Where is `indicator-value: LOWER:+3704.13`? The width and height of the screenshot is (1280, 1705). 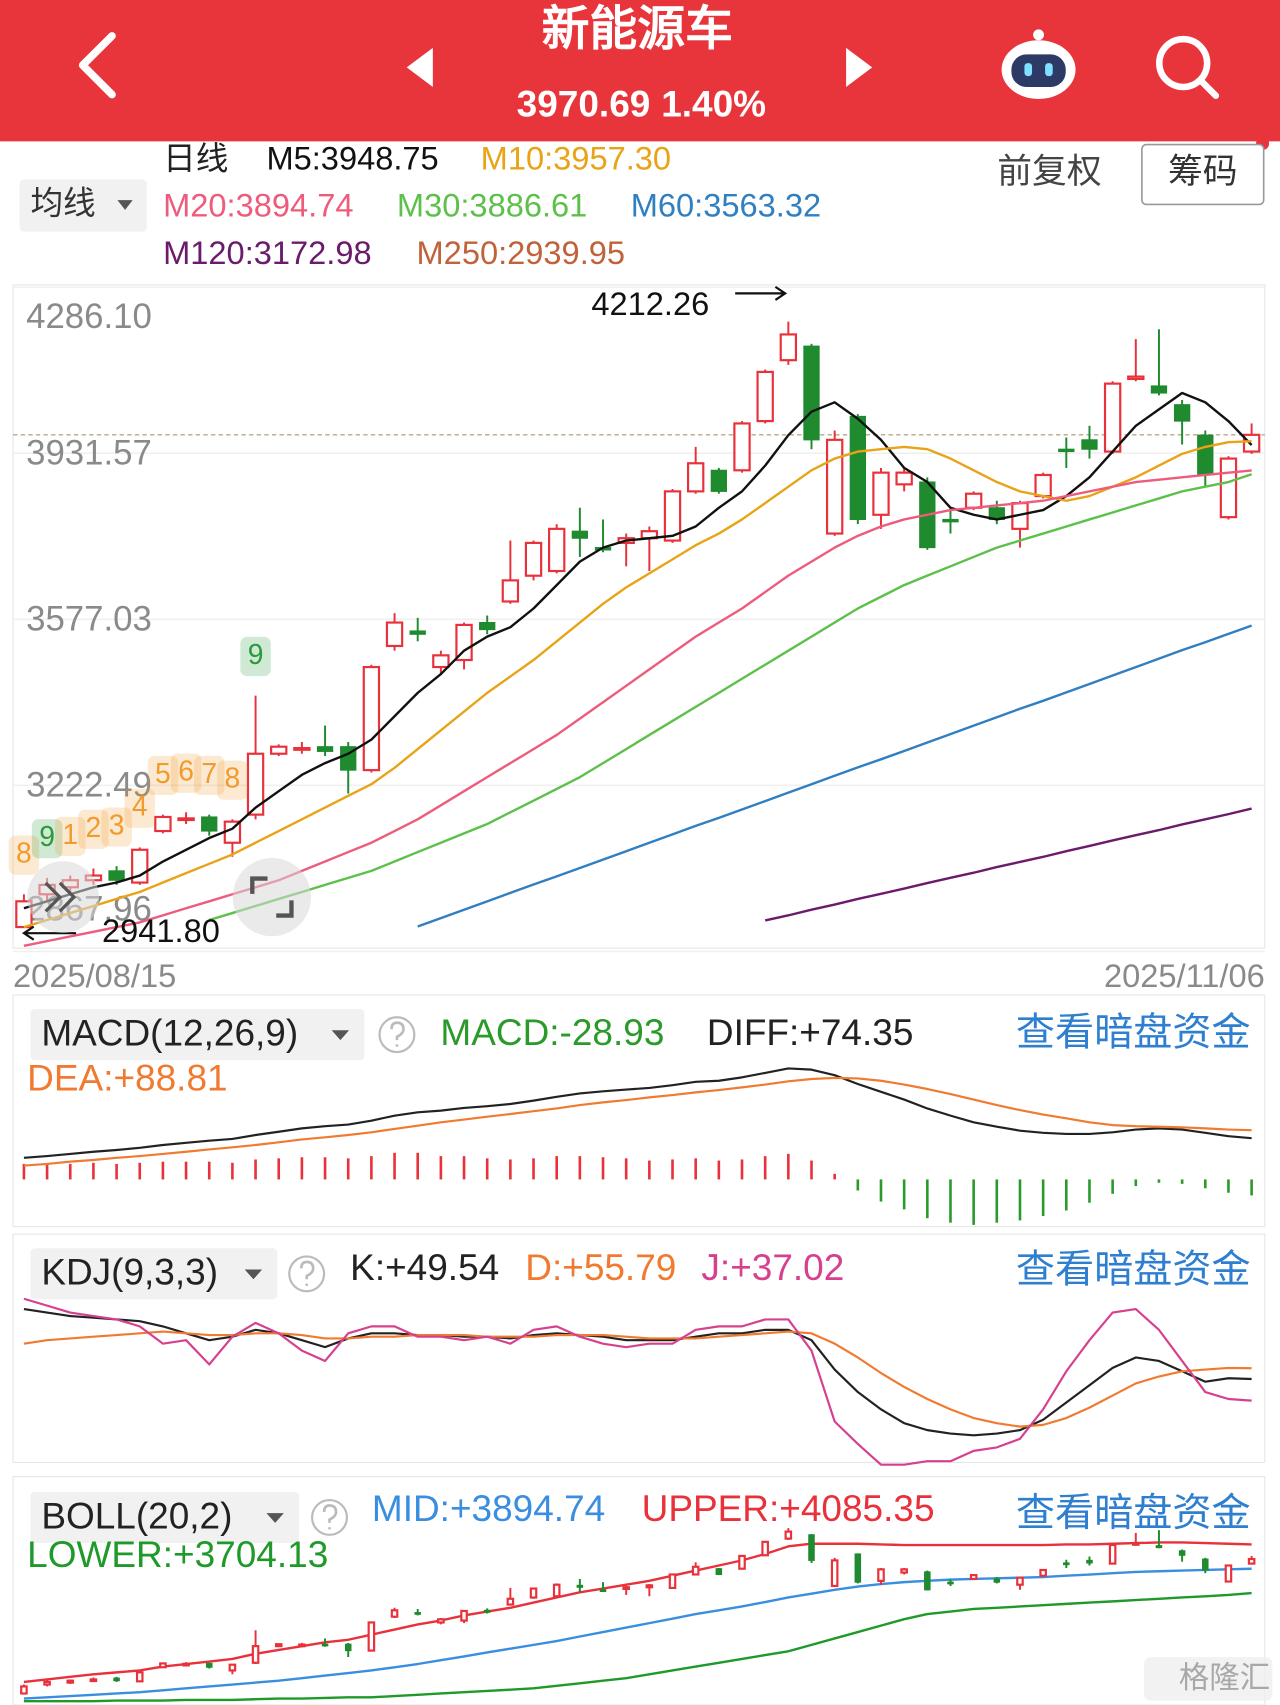 indicator-value: LOWER:+3704.13 is located at coordinates (177, 1554).